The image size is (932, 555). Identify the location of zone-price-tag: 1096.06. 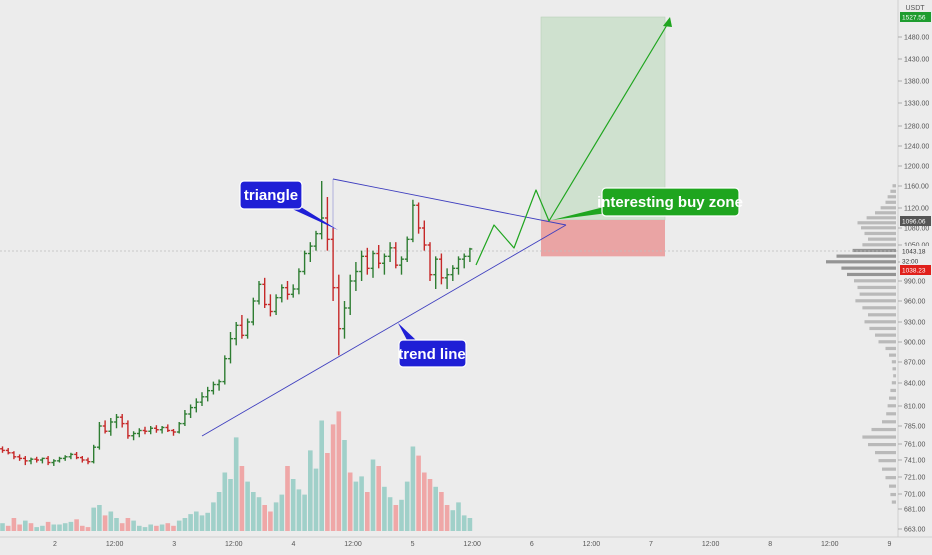
(914, 222).